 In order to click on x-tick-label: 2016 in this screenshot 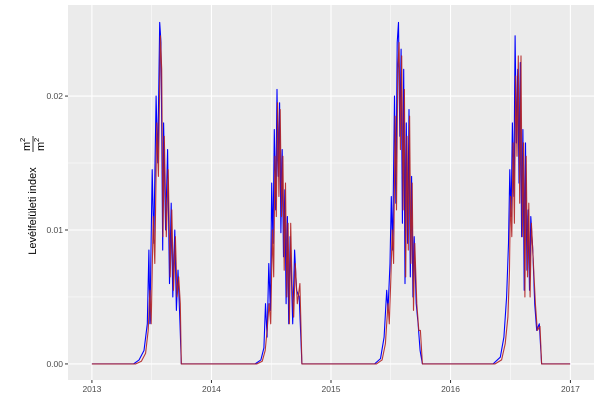, I will do `click(450, 389)`.